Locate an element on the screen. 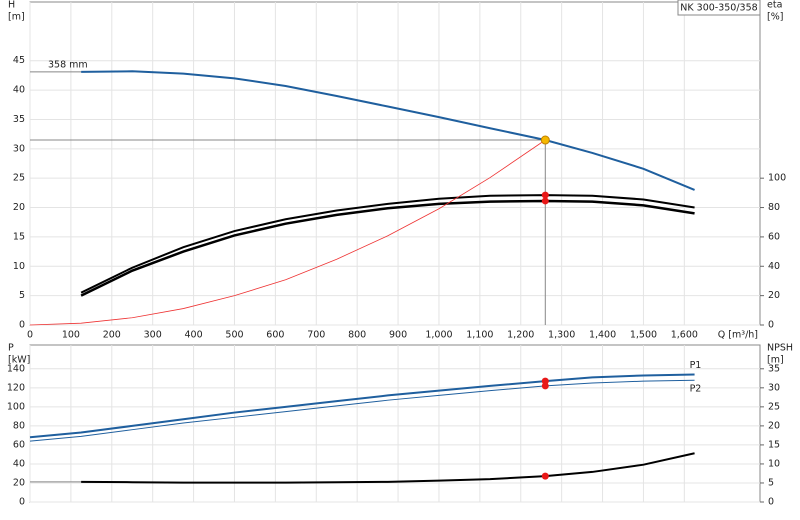 The width and height of the screenshot is (800, 520). y2-tick-label: 15 is located at coordinates (774, 444).